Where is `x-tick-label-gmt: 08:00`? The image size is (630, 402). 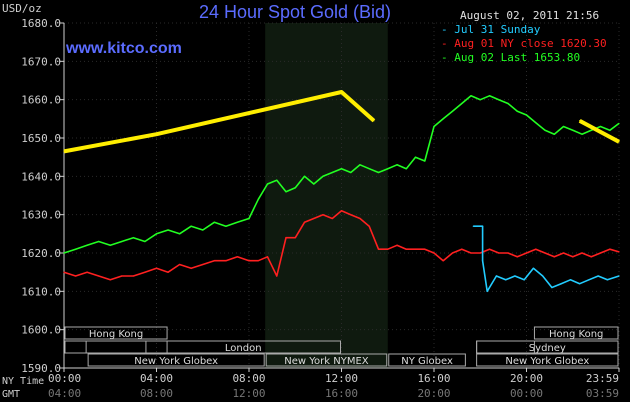 x-tick-label-gmt: 08:00 is located at coordinates (156, 393).